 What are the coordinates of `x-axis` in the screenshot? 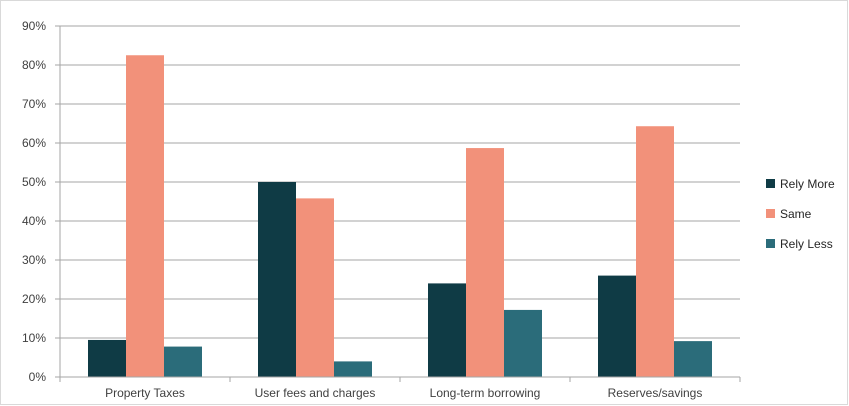 It's located at (400, 379).